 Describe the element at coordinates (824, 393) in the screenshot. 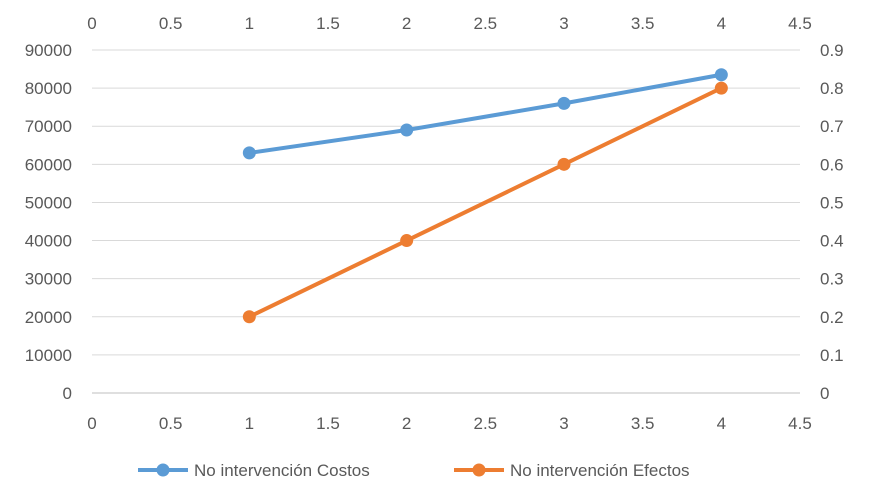

I see `y-right-tick-label: 0` at that location.